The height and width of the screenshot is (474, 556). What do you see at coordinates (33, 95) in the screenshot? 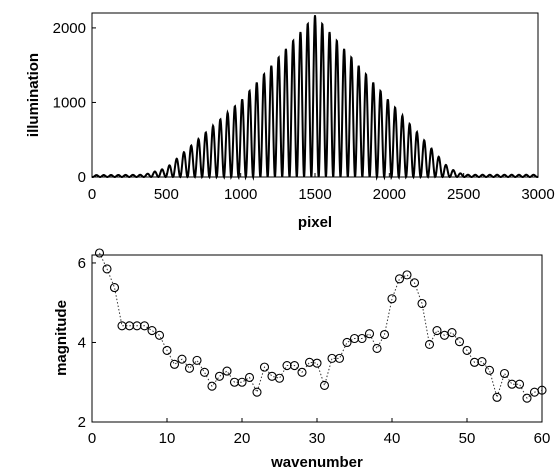
I see `y-axis-label-top: illumination` at bounding box center [33, 95].